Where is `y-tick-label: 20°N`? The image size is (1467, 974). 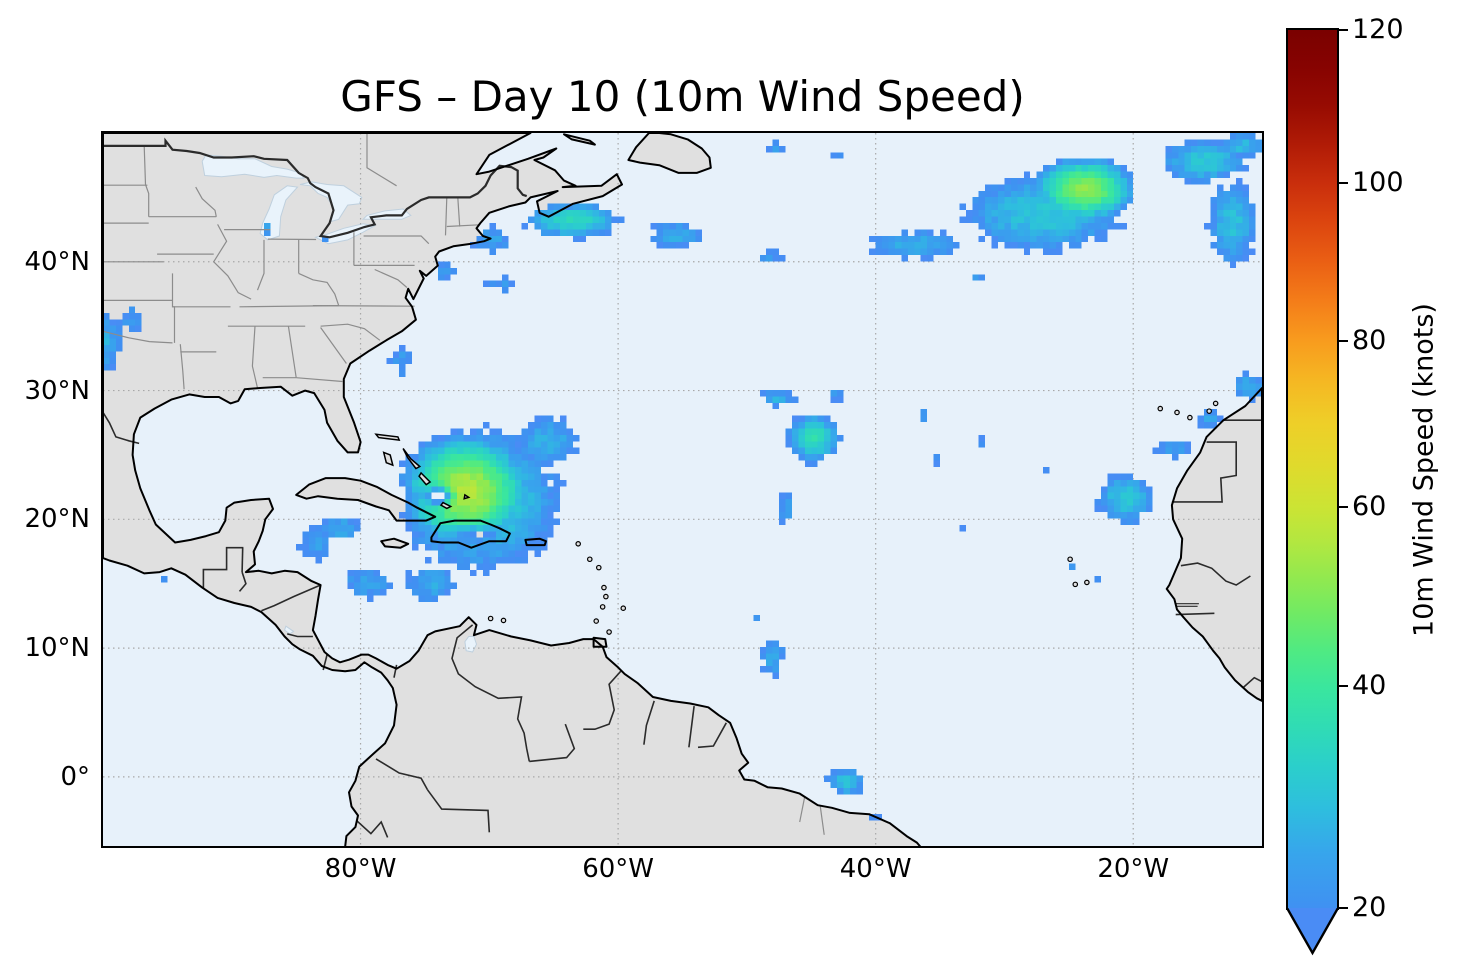 y-tick-label: 20°N is located at coordinates (57, 519).